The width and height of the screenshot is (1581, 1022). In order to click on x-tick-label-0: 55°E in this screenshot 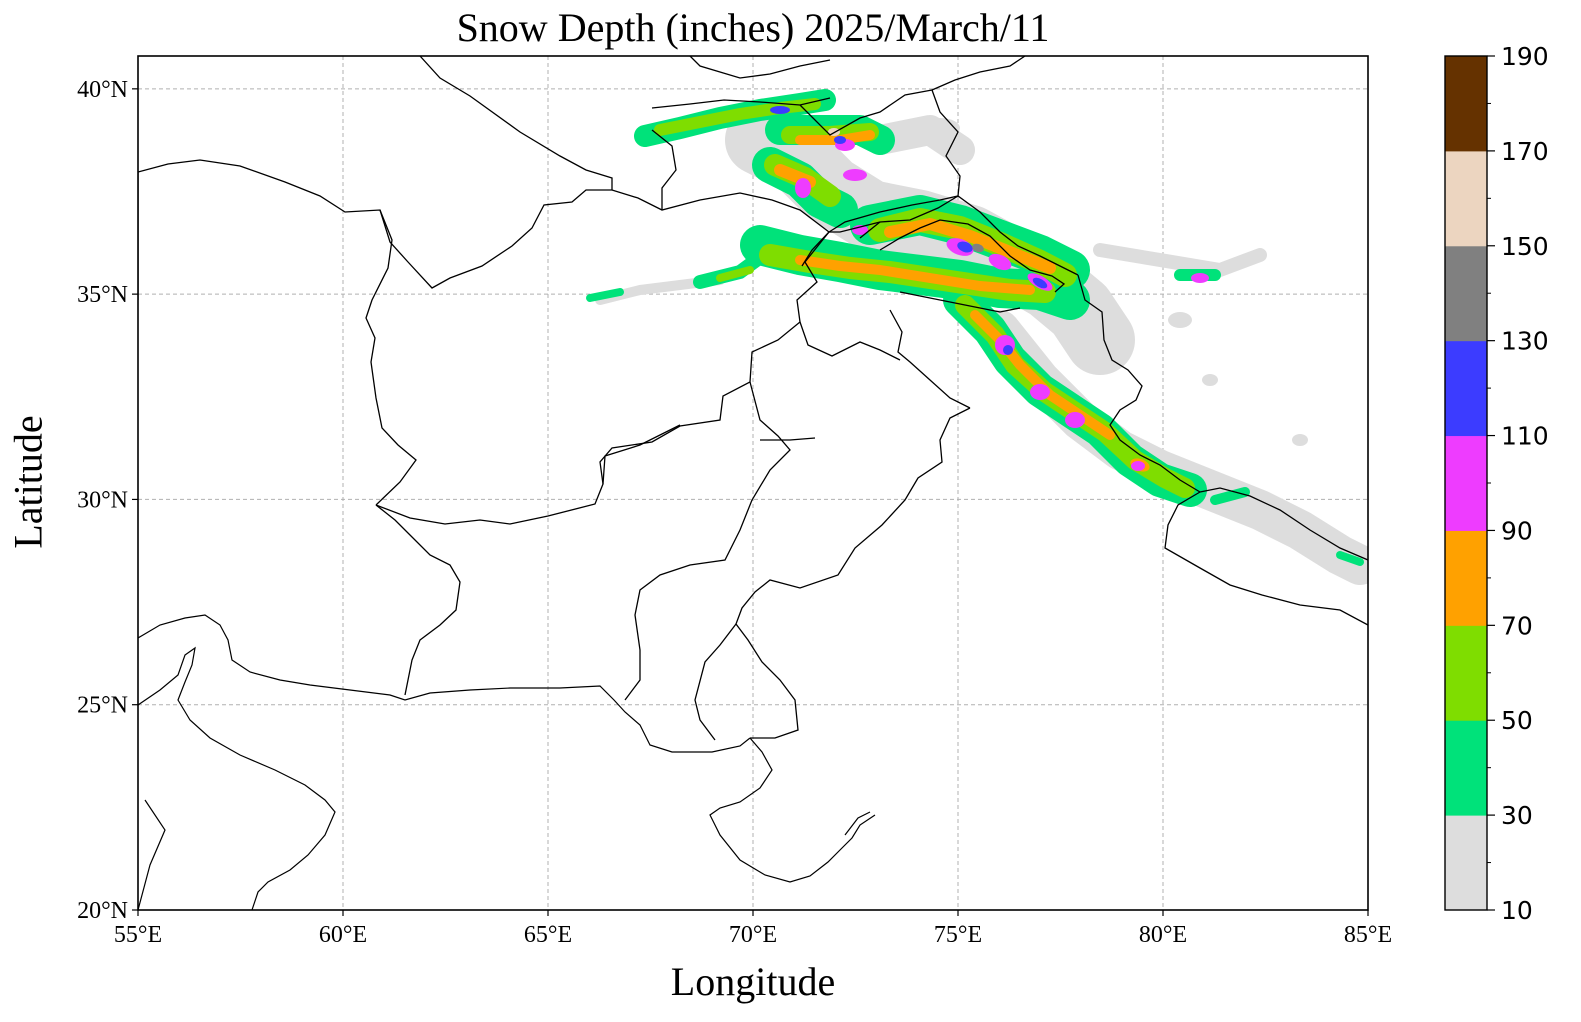, I will do `click(138, 935)`.